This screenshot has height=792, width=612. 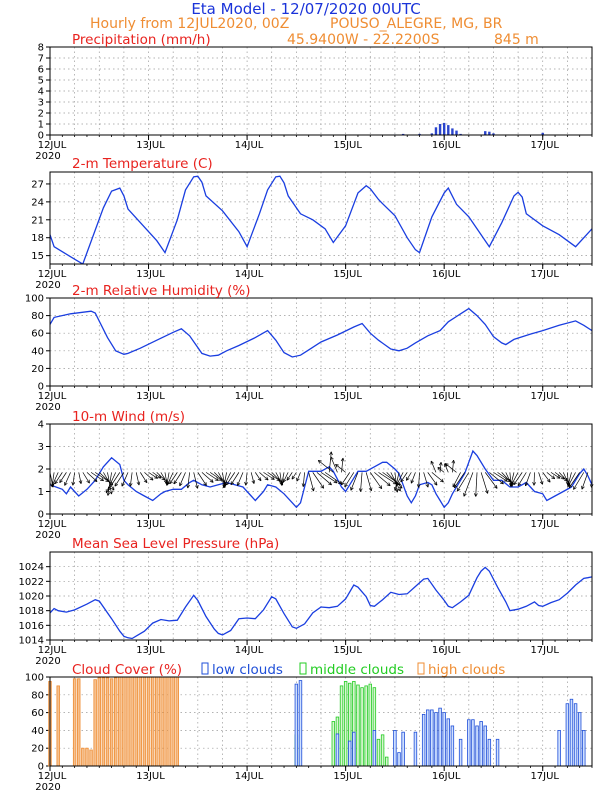 I want to click on x-year-label: 2020, so click(x=47, y=661).